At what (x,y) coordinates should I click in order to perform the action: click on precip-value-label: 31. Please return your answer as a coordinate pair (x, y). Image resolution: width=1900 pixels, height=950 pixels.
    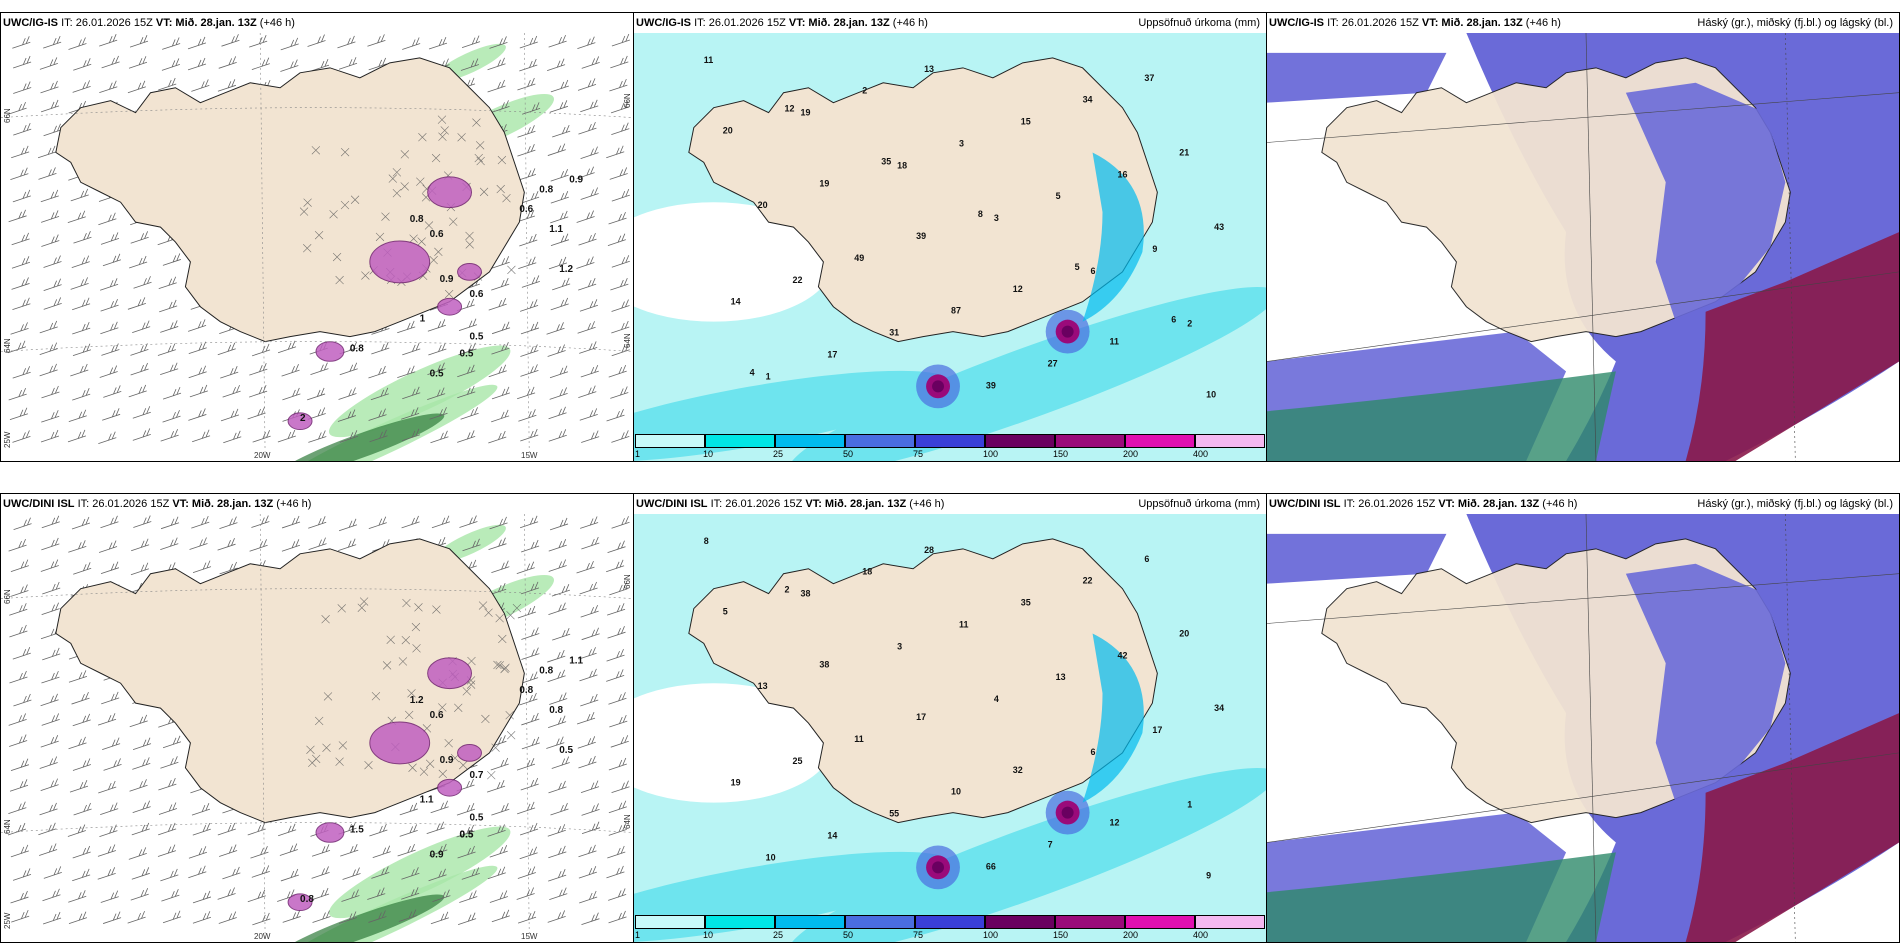
    Looking at the image, I should click on (894, 333).